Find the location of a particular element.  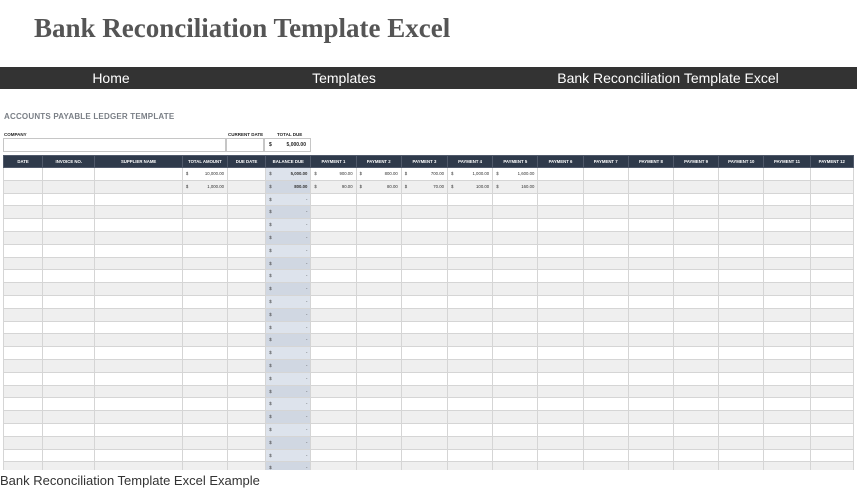

nav-home-link: Home is located at coordinates (111, 78).